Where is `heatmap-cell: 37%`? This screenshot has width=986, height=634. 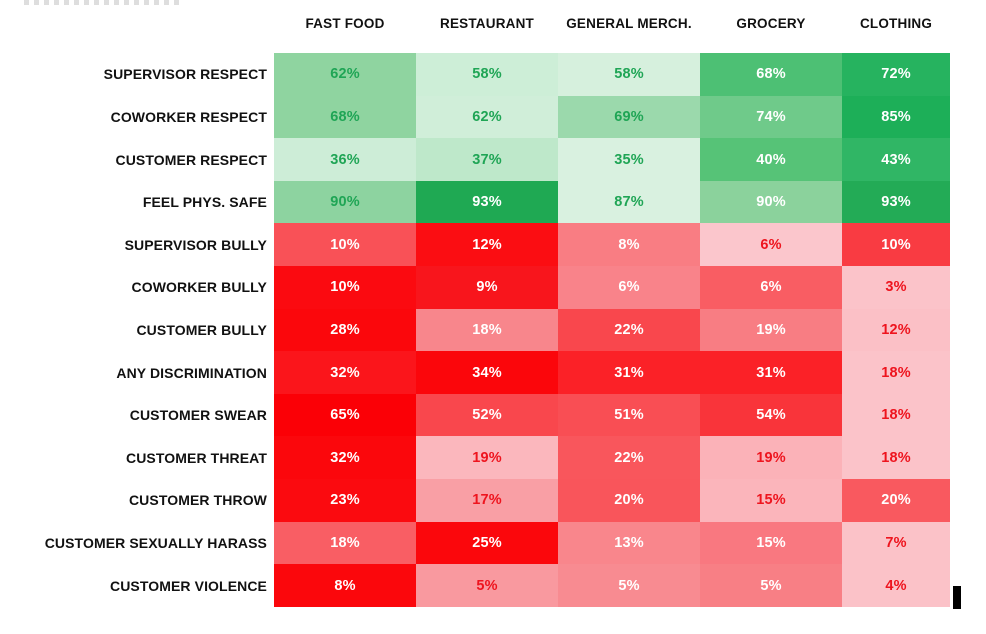 heatmap-cell: 37% is located at coordinates (487, 159).